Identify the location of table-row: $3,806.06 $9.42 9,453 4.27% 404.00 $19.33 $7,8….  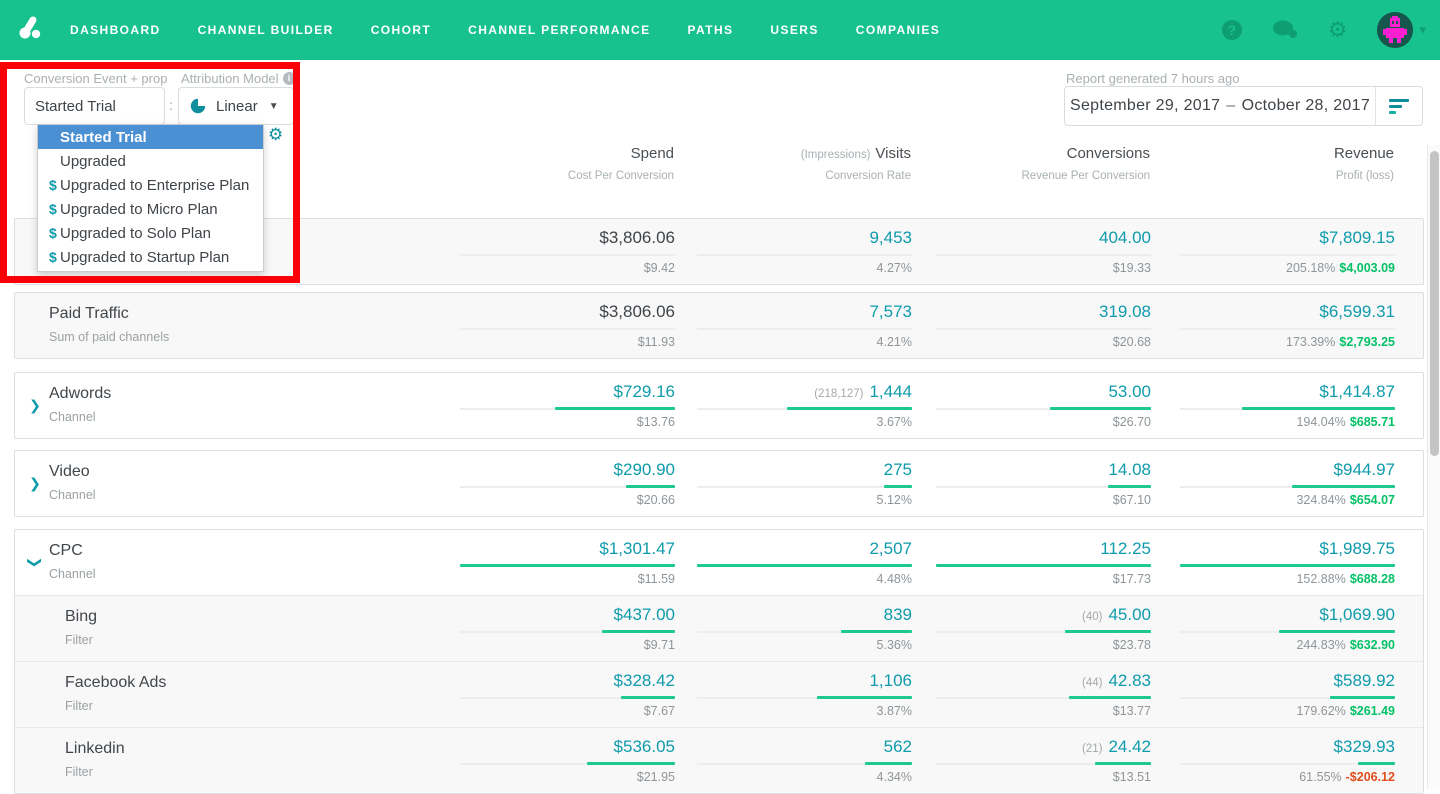
(719, 251).